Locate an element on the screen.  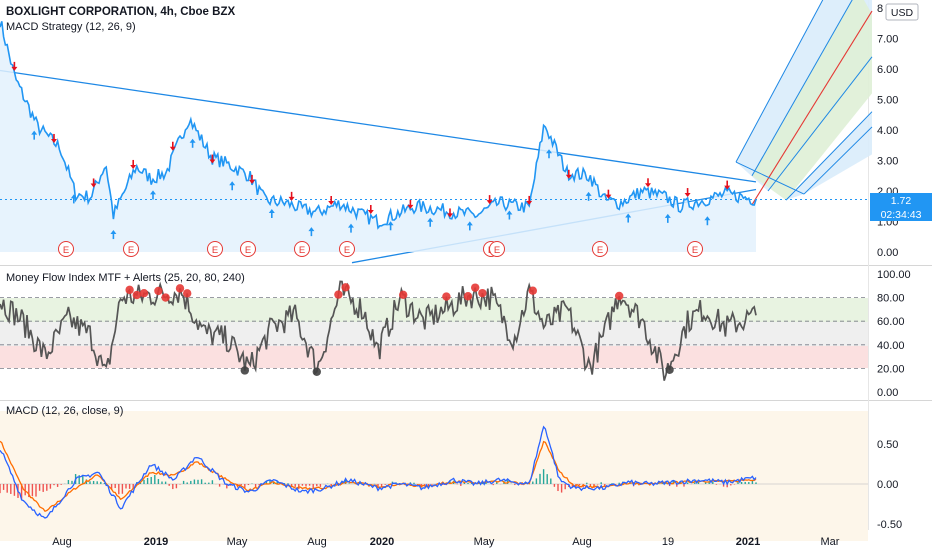
macd-line is located at coordinates (378, 472).